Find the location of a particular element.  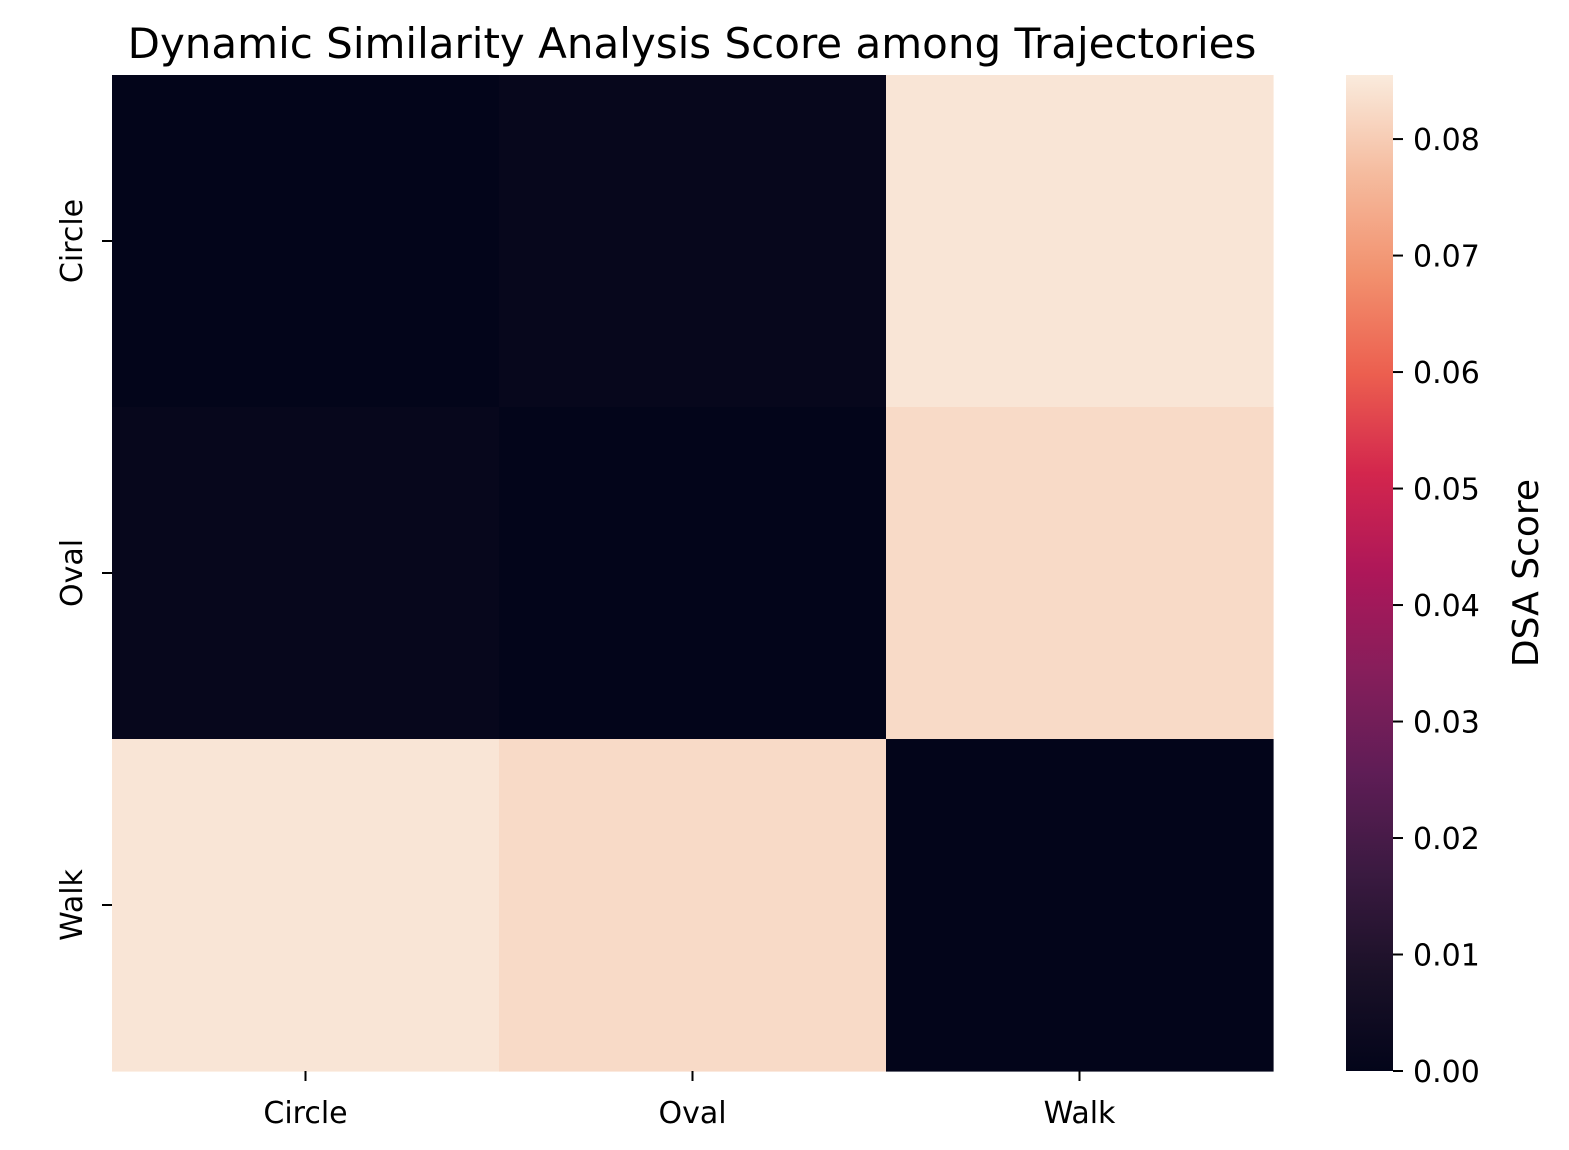

colorbar-tick-label: 0.02 is located at coordinates (1446, 839).